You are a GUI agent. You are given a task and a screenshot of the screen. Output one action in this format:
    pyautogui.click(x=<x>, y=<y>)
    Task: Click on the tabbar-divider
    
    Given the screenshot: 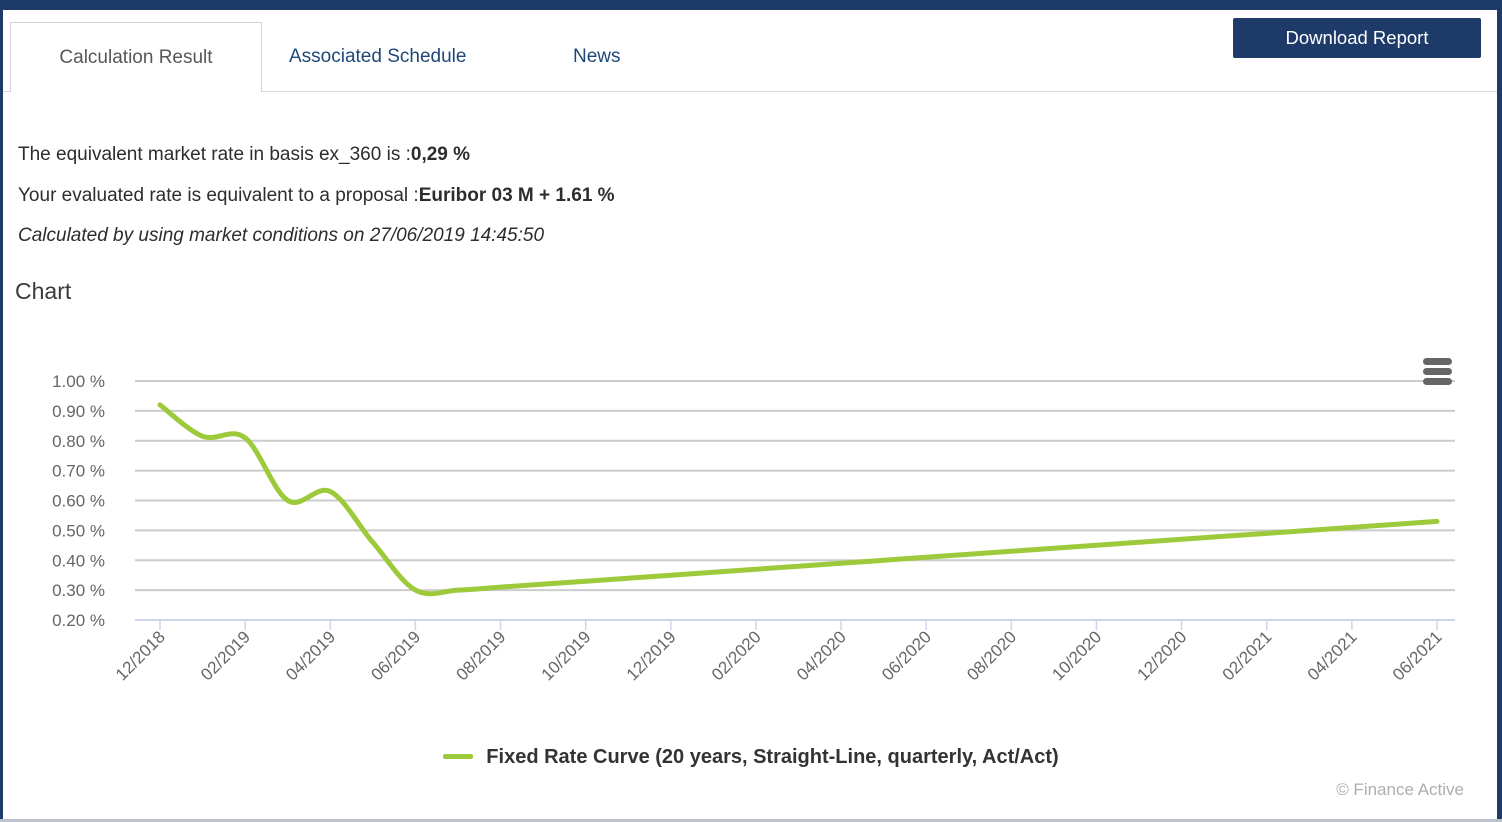 What is the action you would take?
    pyautogui.click(x=750, y=91)
    